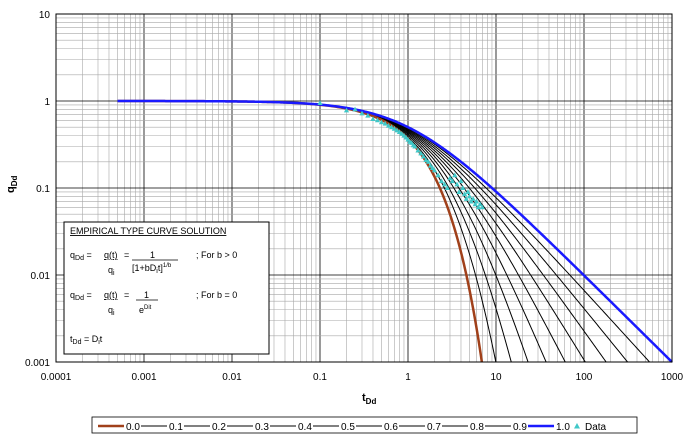 The height and width of the screenshot is (443, 699). What do you see at coordinates (232, 377) in the screenshot?
I see `x-tick-label: 0.01` at bounding box center [232, 377].